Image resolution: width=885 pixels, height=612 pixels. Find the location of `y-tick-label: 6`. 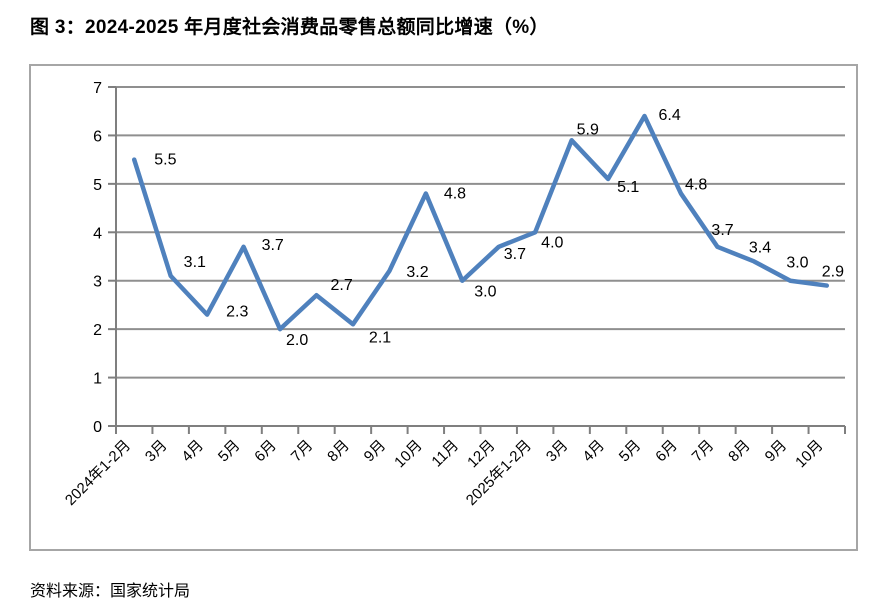

y-tick-label: 6 is located at coordinates (97, 136).